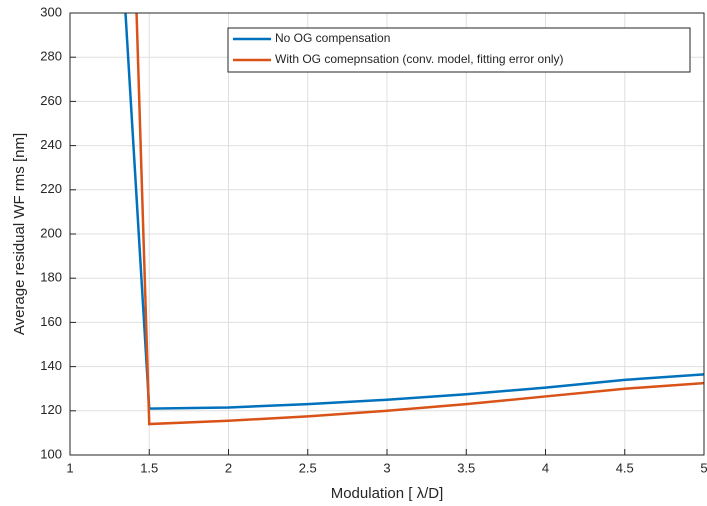 This screenshot has height=506, width=707. What do you see at coordinates (51, 56) in the screenshot?
I see `y-tick-label: 280` at bounding box center [51, 56].